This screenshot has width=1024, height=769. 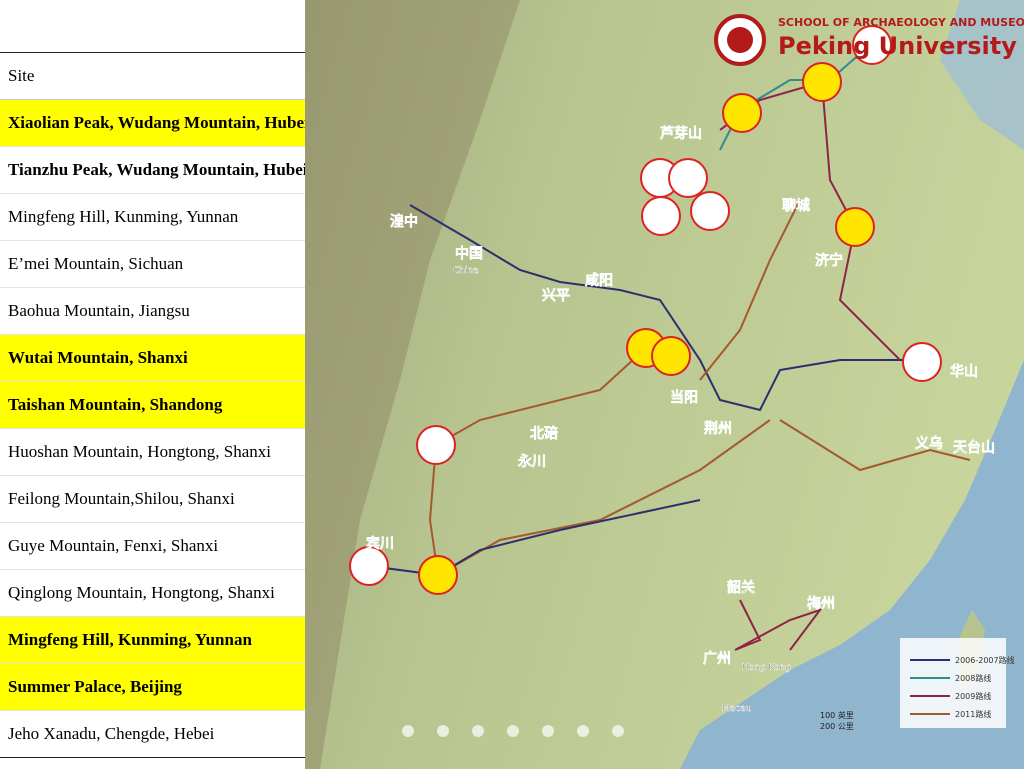 What do you see at coordinates (717, 658) in the screenshot?
I see `place-label: 广州` at bounding box center [717, 658].